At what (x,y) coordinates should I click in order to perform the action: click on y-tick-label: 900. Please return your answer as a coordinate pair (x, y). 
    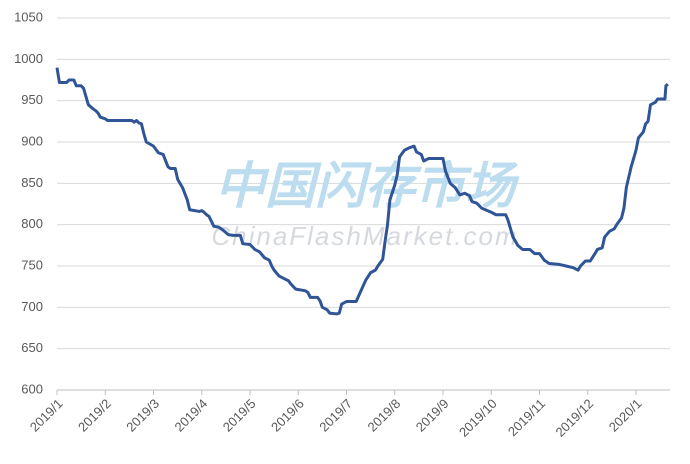
    Looking at the image, I should click on (32, 140).